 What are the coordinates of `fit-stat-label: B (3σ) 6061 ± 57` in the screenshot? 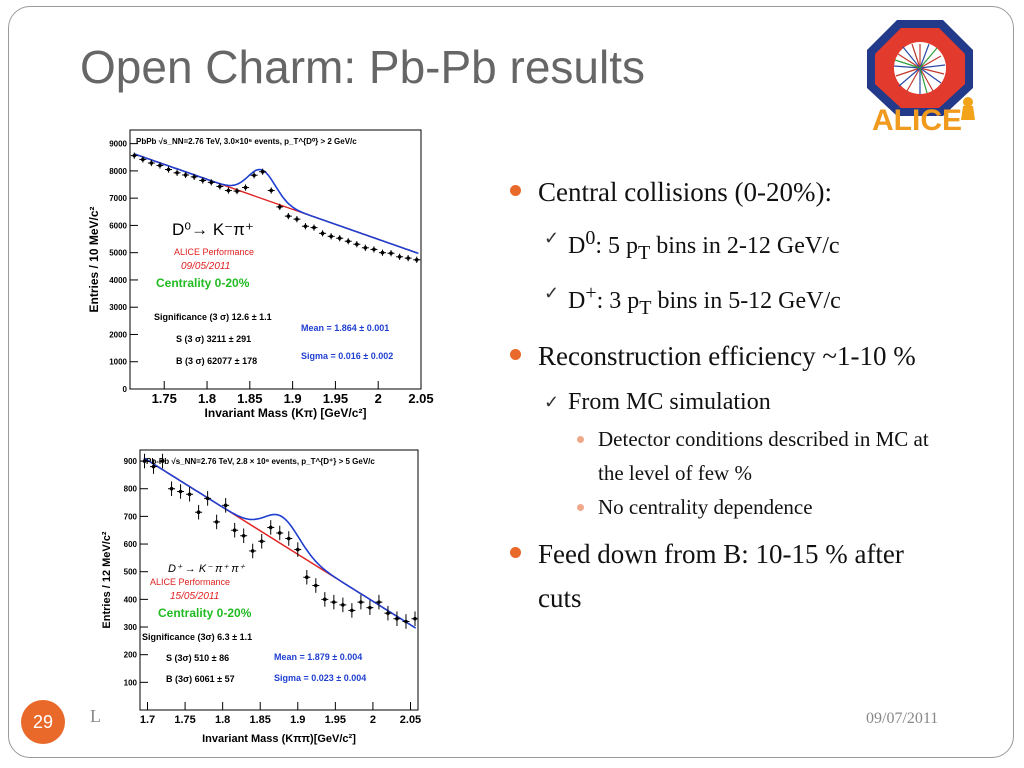 It's located at (200, 679).